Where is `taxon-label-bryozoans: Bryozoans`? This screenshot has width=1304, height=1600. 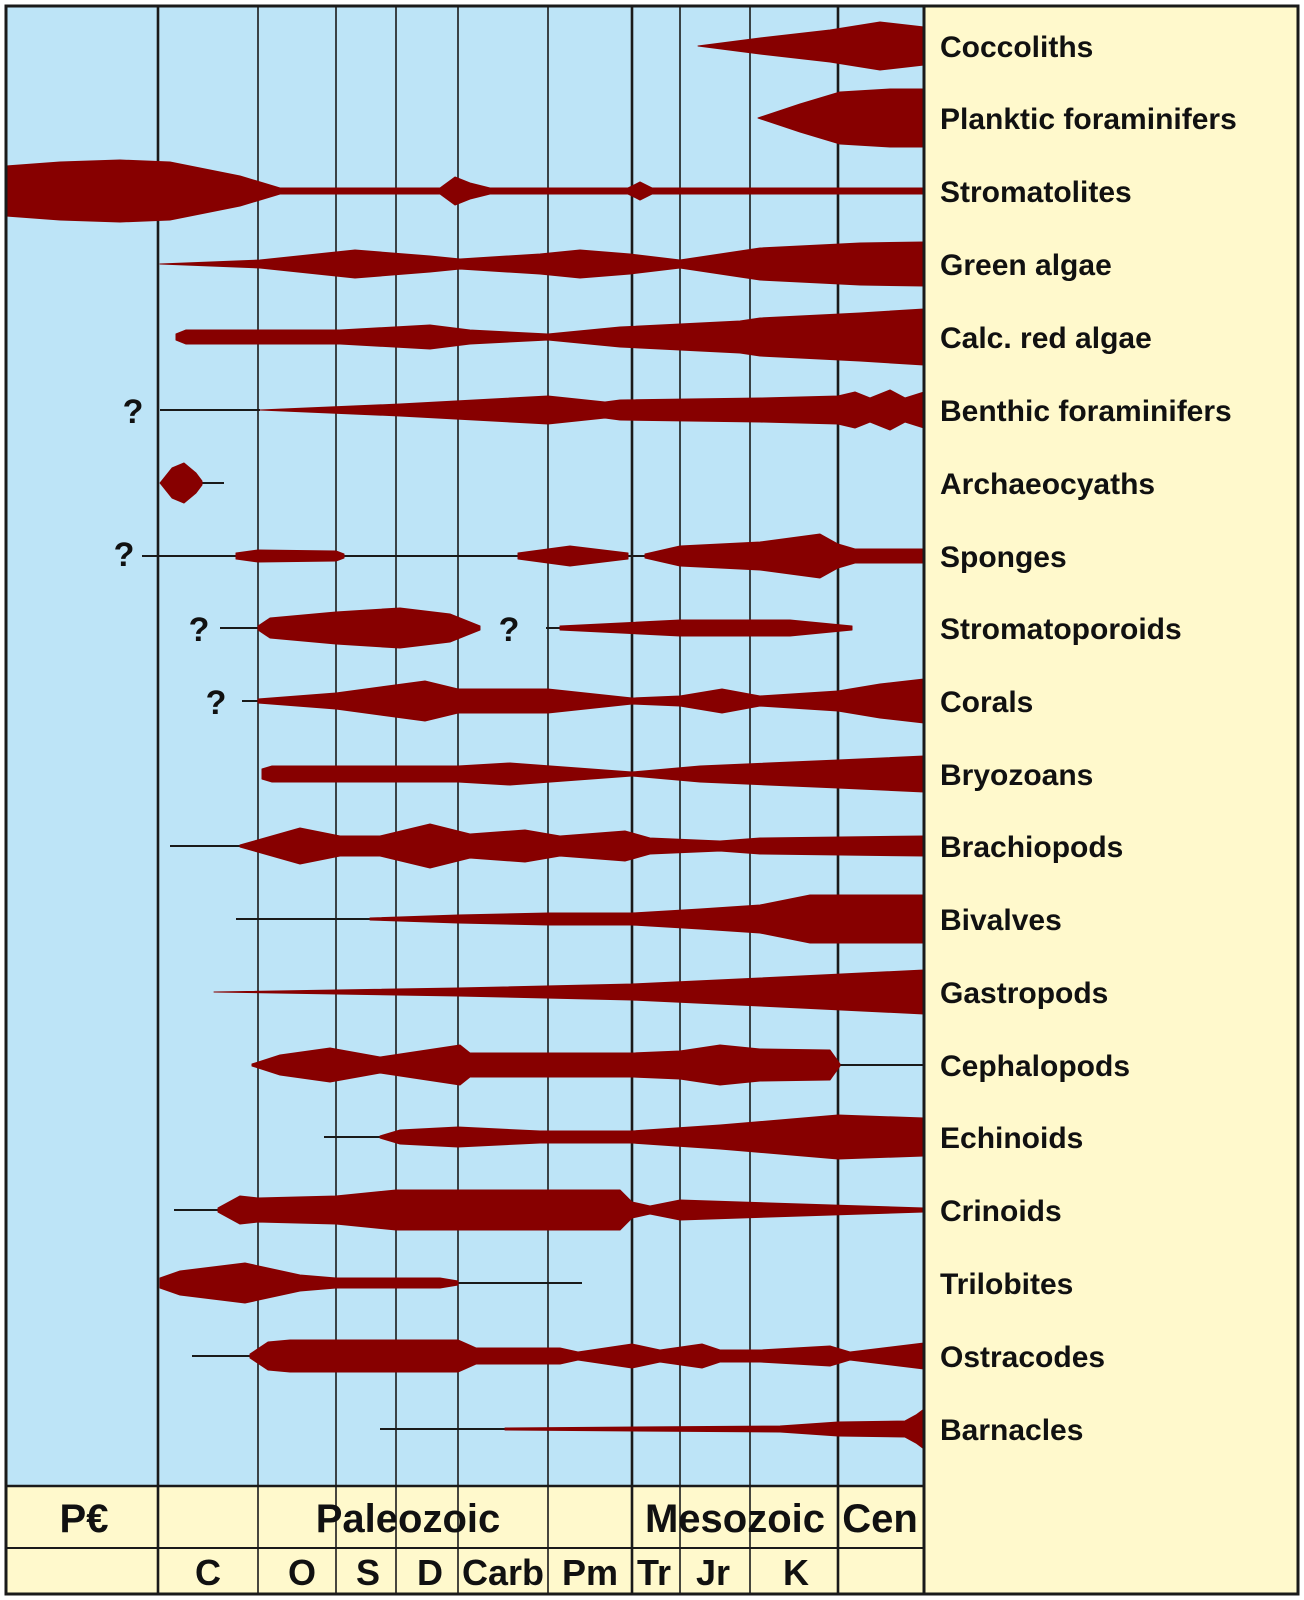 taxon-label-bryozoans: Bryozoans is located at coordinates (1016, 775).